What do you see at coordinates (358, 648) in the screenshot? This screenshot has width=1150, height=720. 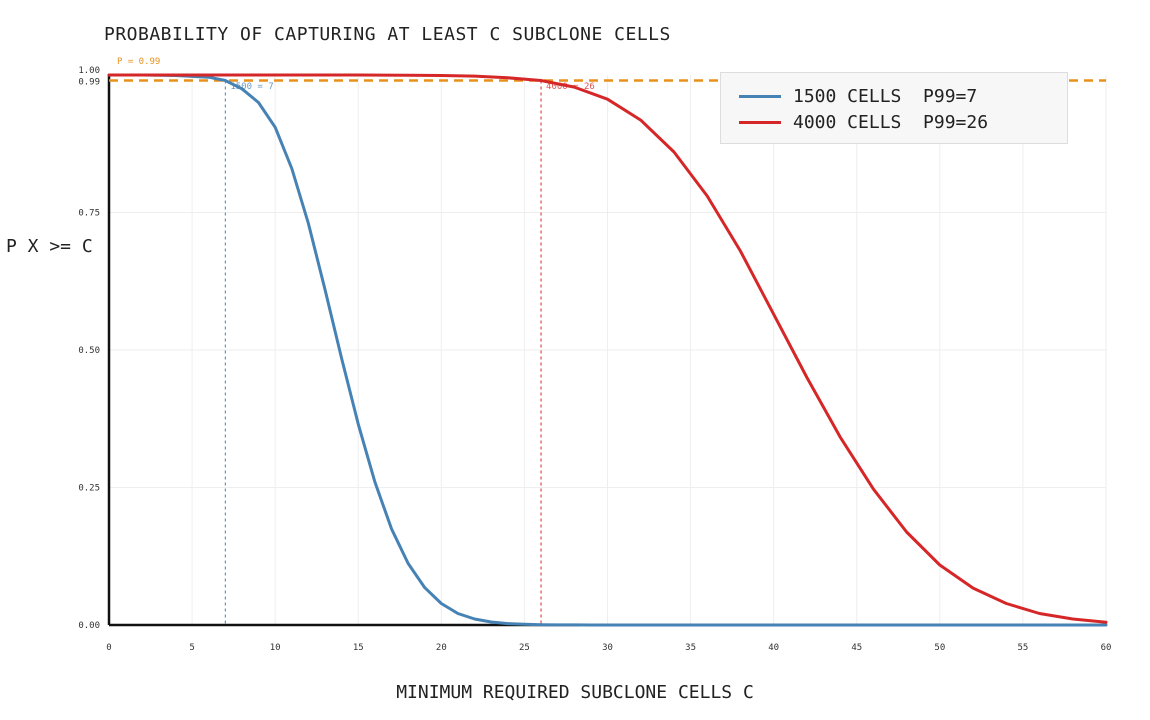 I see `x-tick-label: 15` at bounding box center [358, 648].